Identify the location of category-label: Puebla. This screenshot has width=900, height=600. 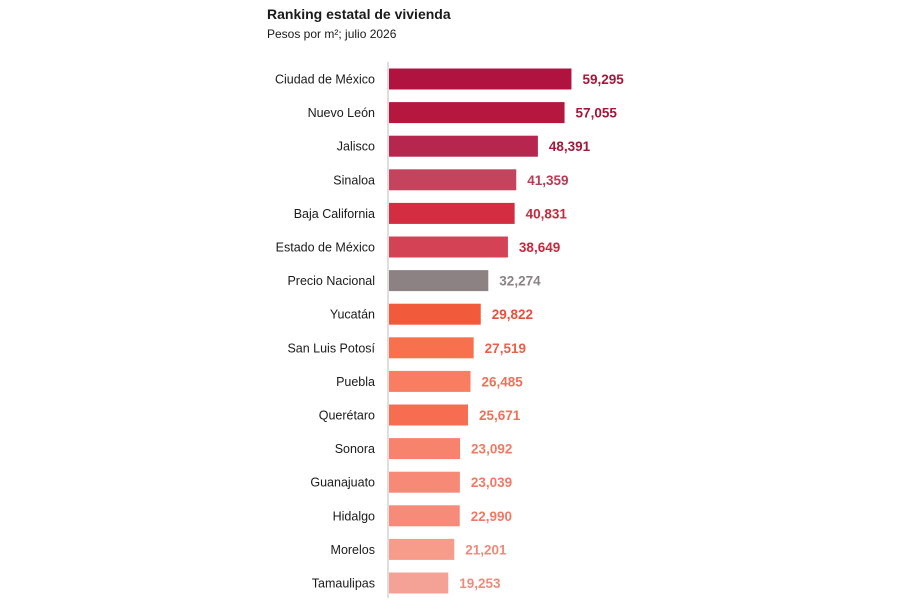
(355, 382).